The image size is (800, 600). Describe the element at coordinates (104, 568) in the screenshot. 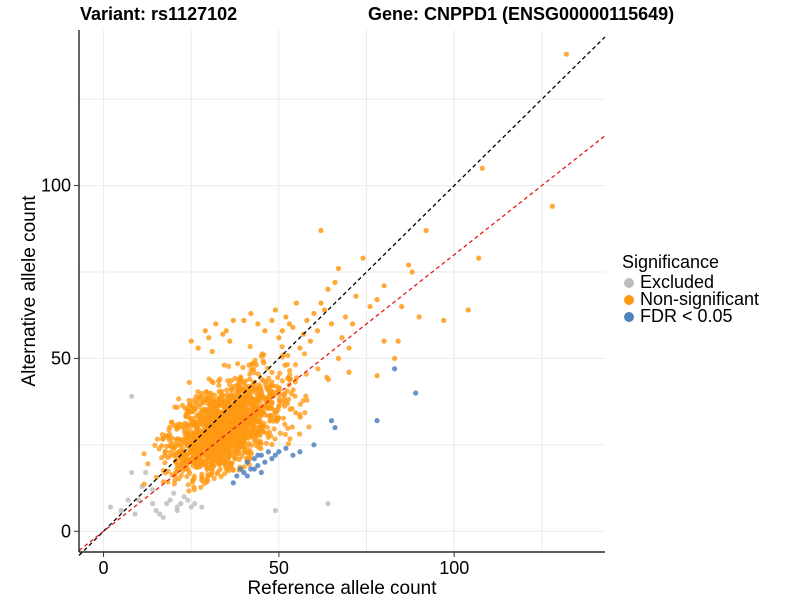

I see `x-tick-label: 0` at that location.